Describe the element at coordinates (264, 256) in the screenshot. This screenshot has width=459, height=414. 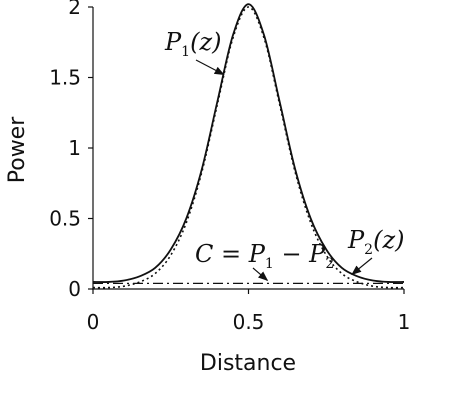
I see `annotation-c: C = P1 − P2` at that location.